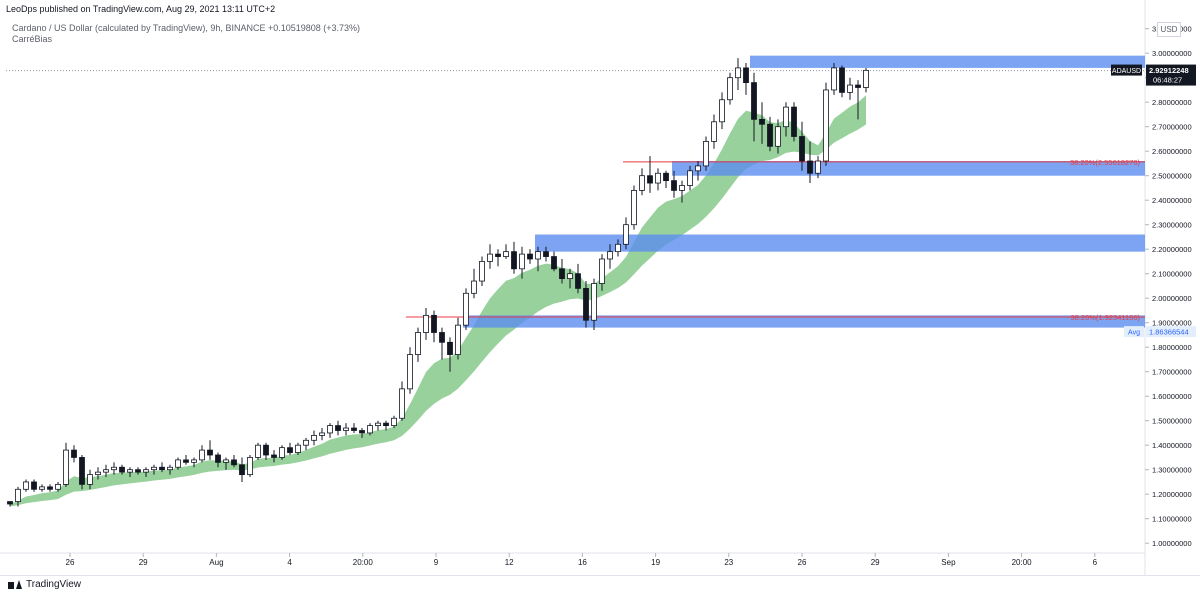  I want to click on time-tick-label: 20:00, so click(1022, 562).